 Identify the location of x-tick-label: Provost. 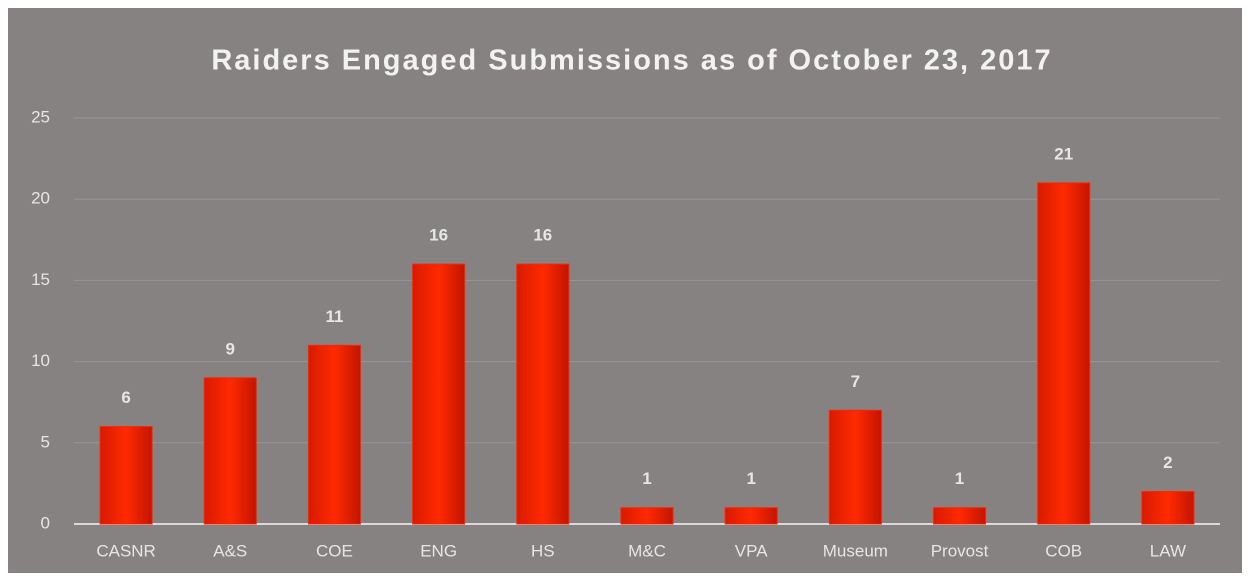
(960, 550).